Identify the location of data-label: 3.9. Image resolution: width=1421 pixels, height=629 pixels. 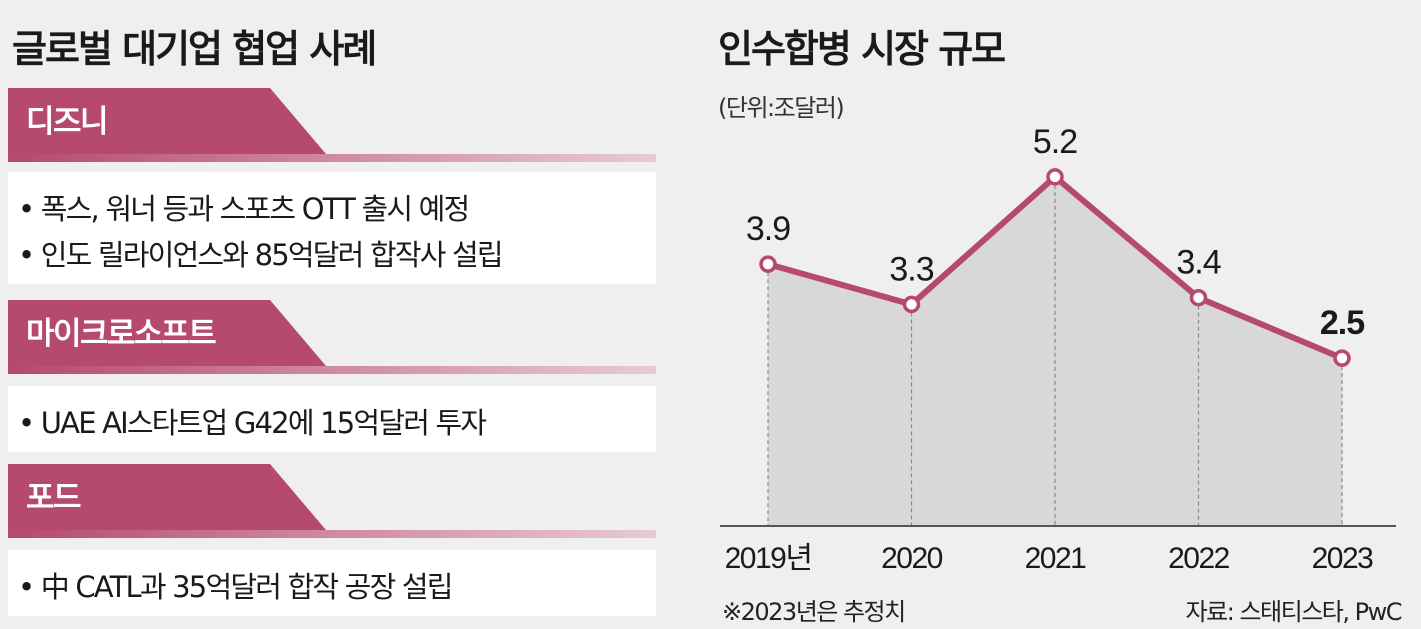
(768, 229).